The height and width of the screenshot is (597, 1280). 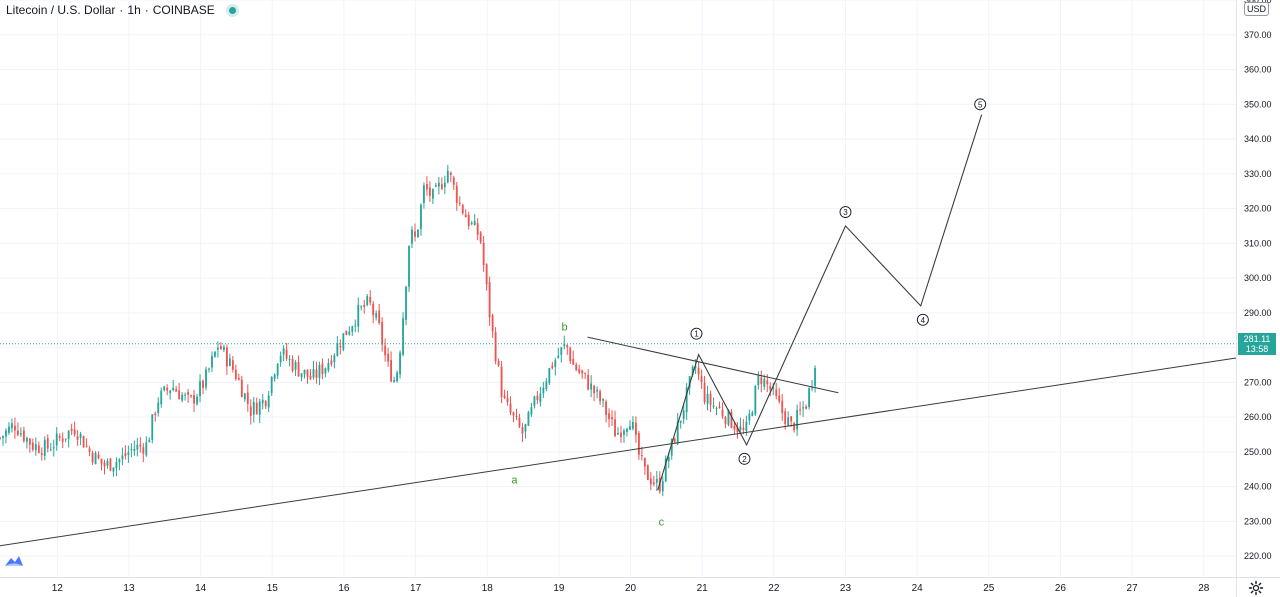 What do you see at coordinates (121, 10) in the screenshot?
I see `symbol-header: Litecoin / U.S. Dollar · 1h · COINBASE` at bounding box center [121, 10].